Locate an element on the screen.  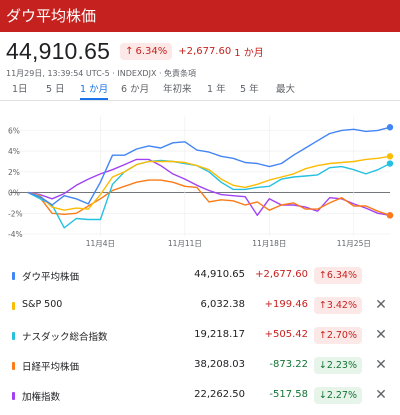
x-tick-label: 11月25日 is located at coordinates (354, 243).